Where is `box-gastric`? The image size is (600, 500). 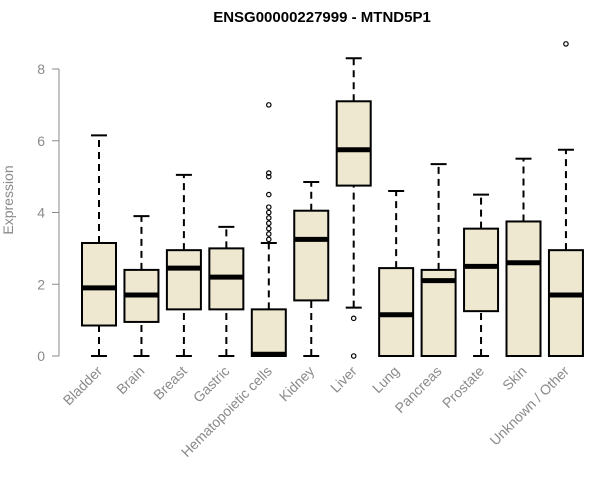
box-gastric is located at coordinates (226, 291).